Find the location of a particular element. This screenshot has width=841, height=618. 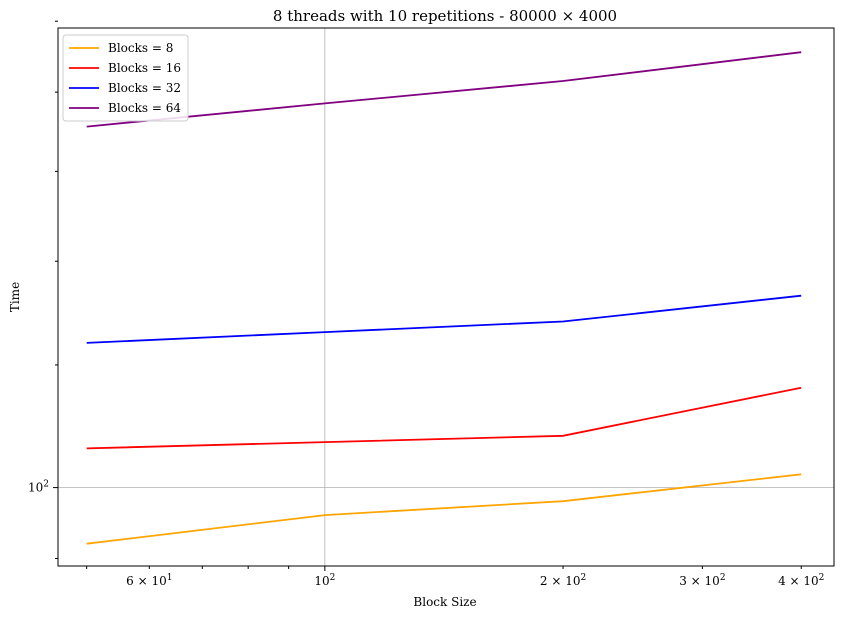

x-tick-label-base: 10 is located at coordinates (321, 581).